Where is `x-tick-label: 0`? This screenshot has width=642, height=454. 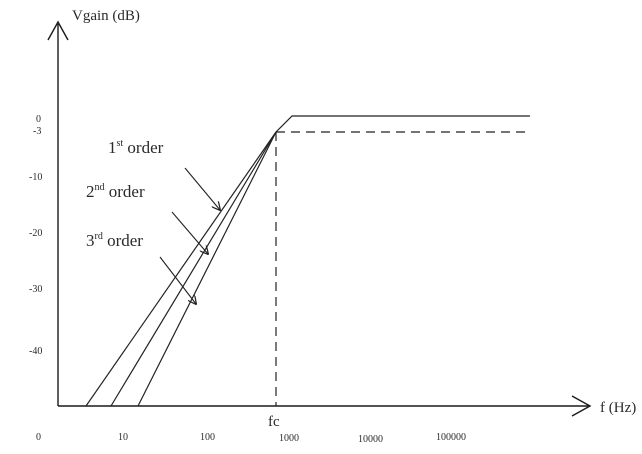
x-tick-label: 0 is located at coordinates (38, 437).